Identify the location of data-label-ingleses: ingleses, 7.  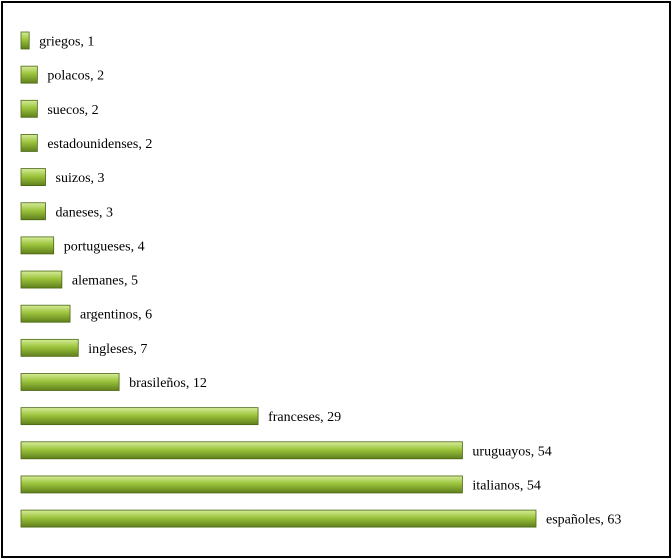
(117, 349).